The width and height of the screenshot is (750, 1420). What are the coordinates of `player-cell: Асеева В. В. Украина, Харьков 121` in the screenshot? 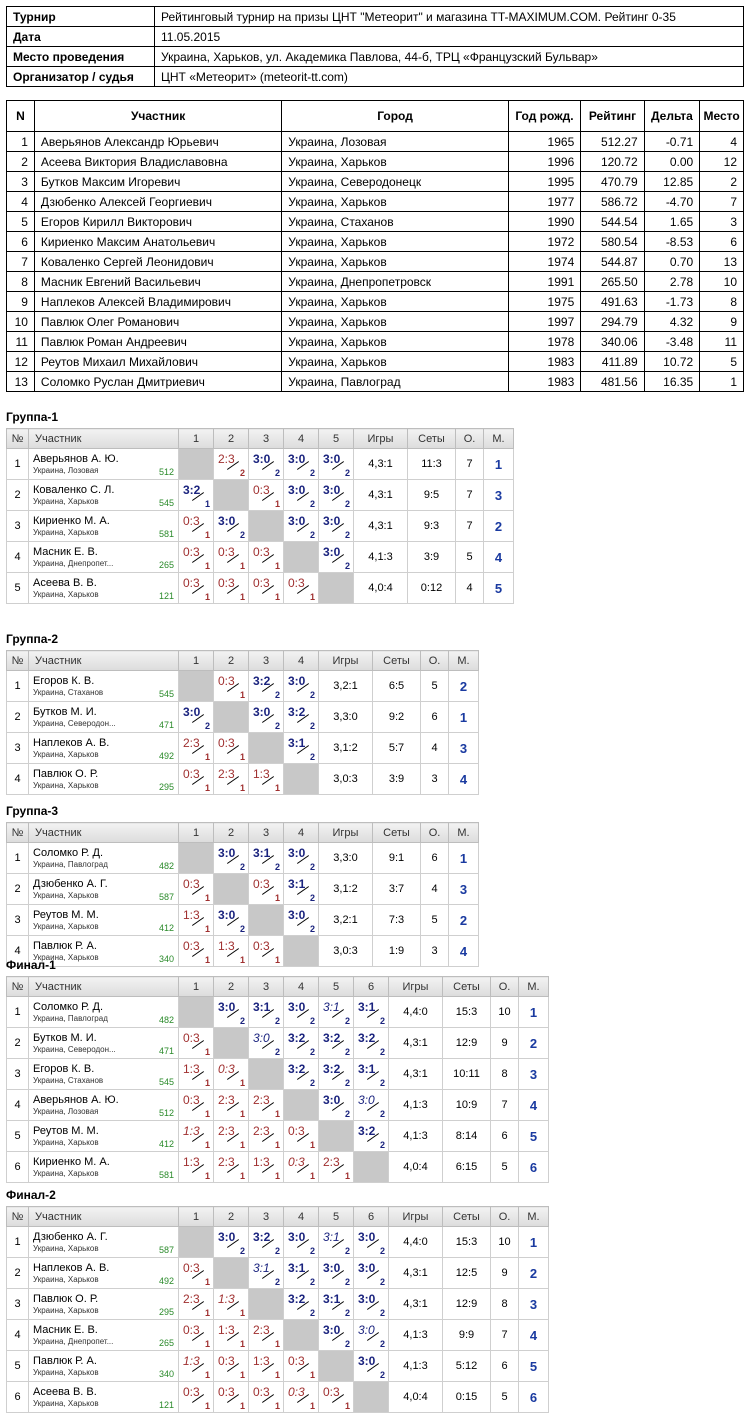 It's located at (103, 588).